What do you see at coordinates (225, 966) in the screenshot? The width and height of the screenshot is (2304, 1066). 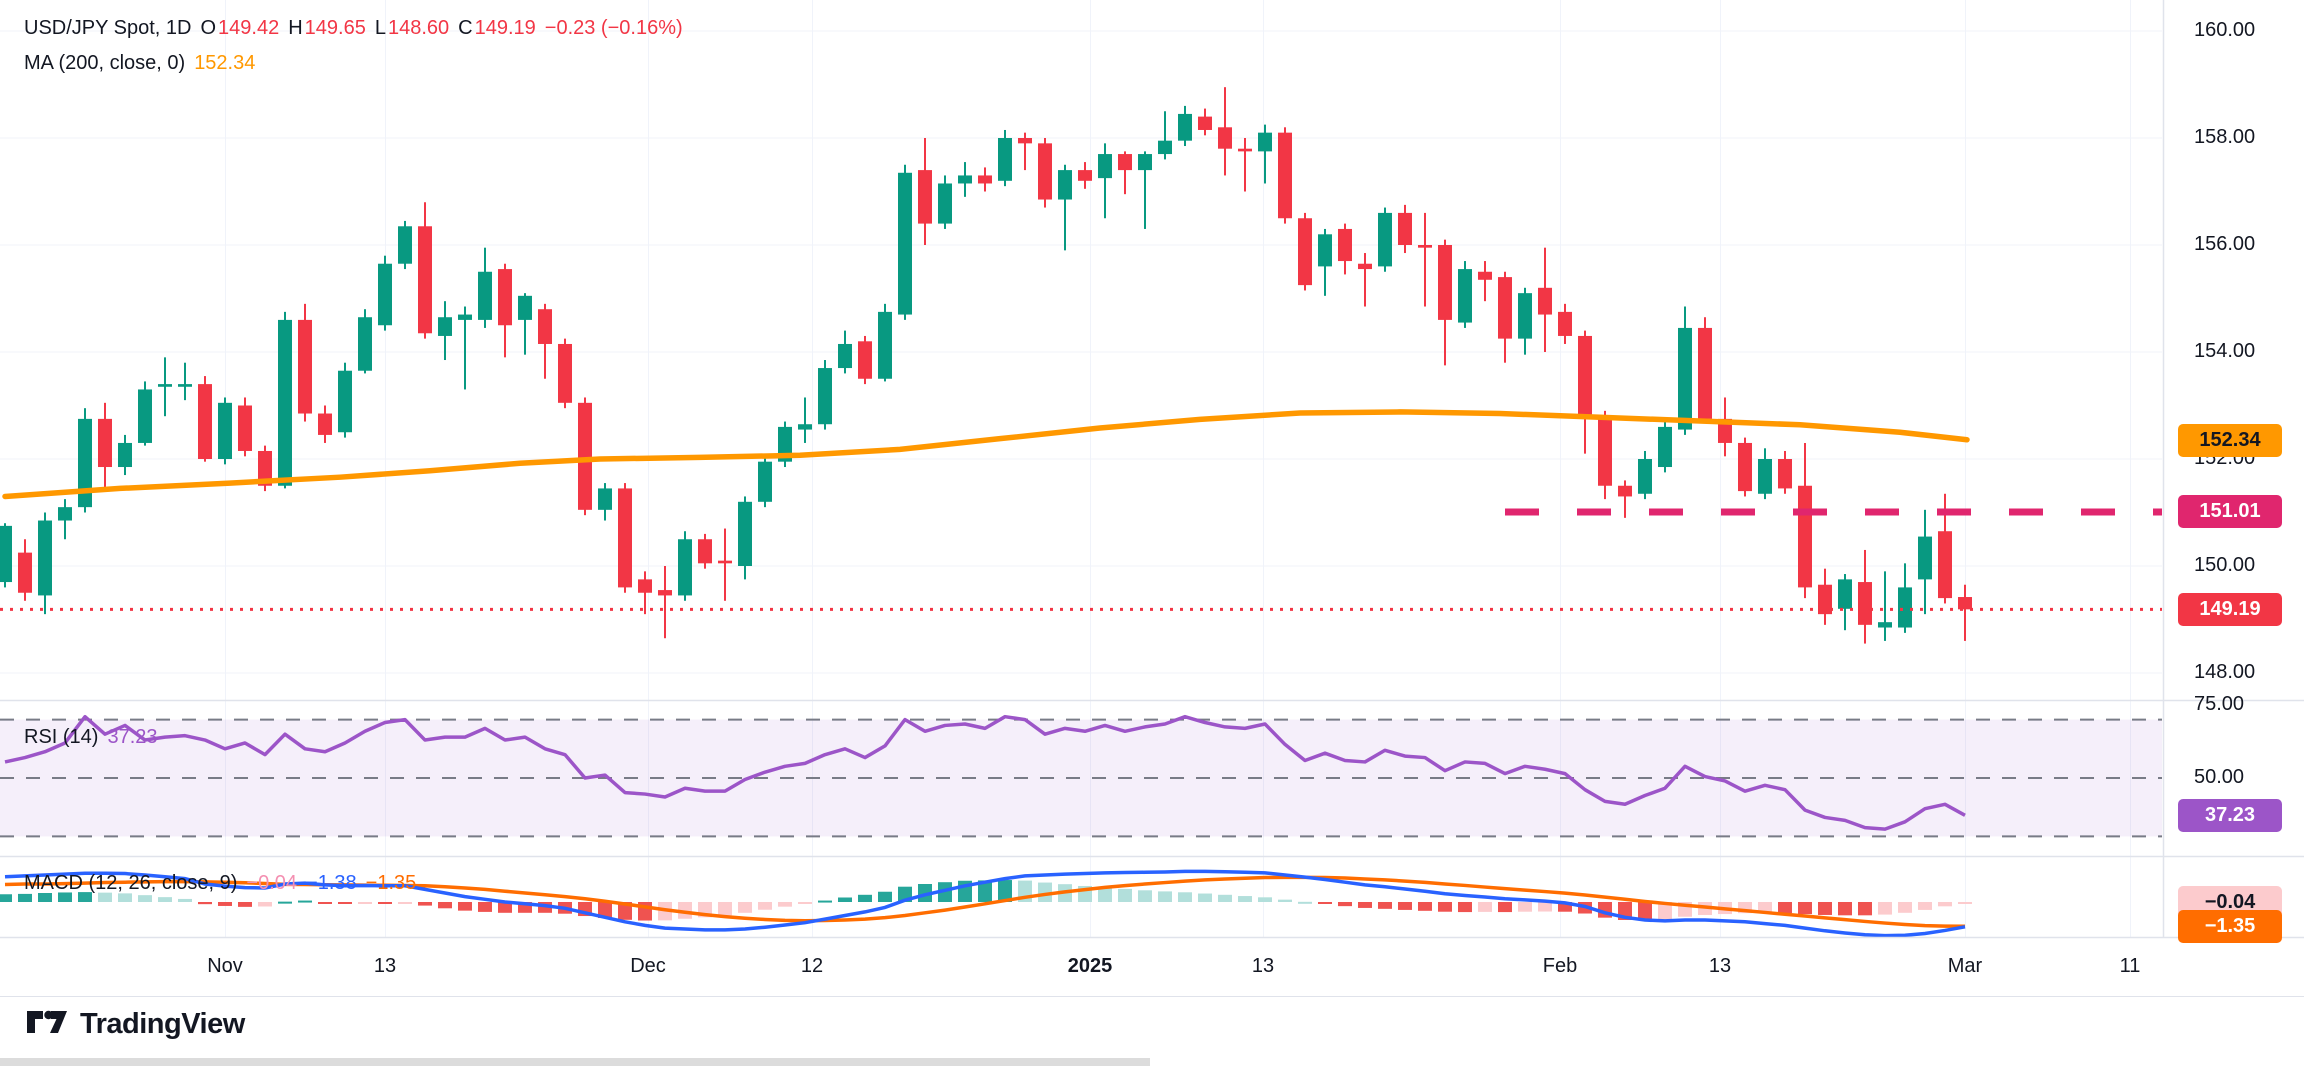 I see `time-label: Nov` at bounding box center [225, 966].